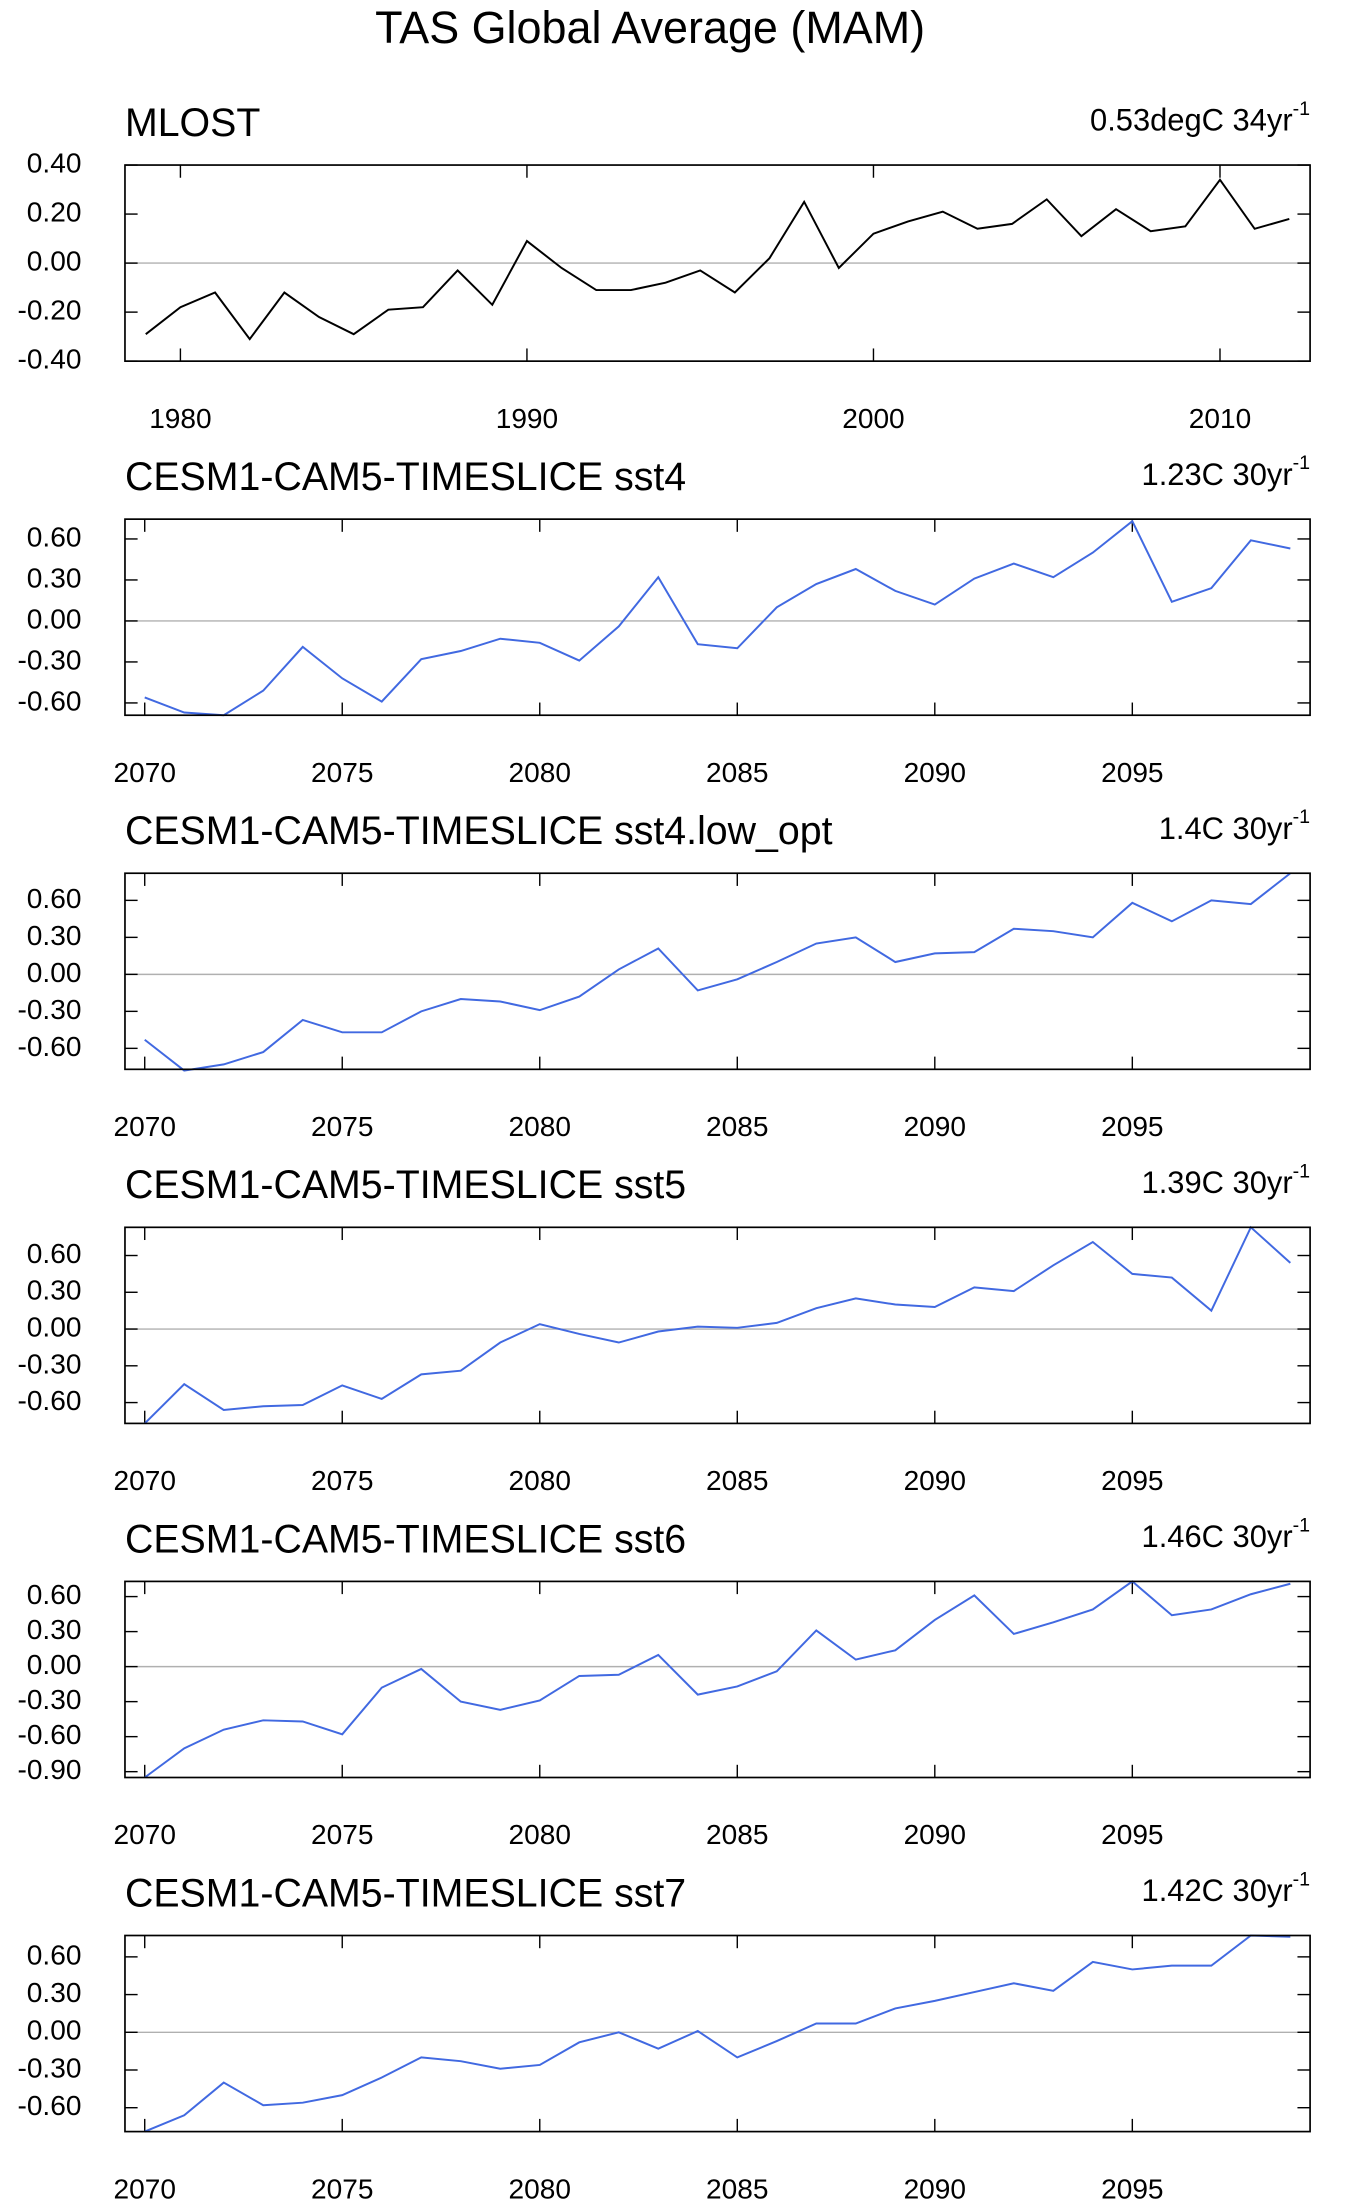  Describe the element at coordinates (54, 162) in the screenshot. I see `y-tick-label: 0.40` at that location.